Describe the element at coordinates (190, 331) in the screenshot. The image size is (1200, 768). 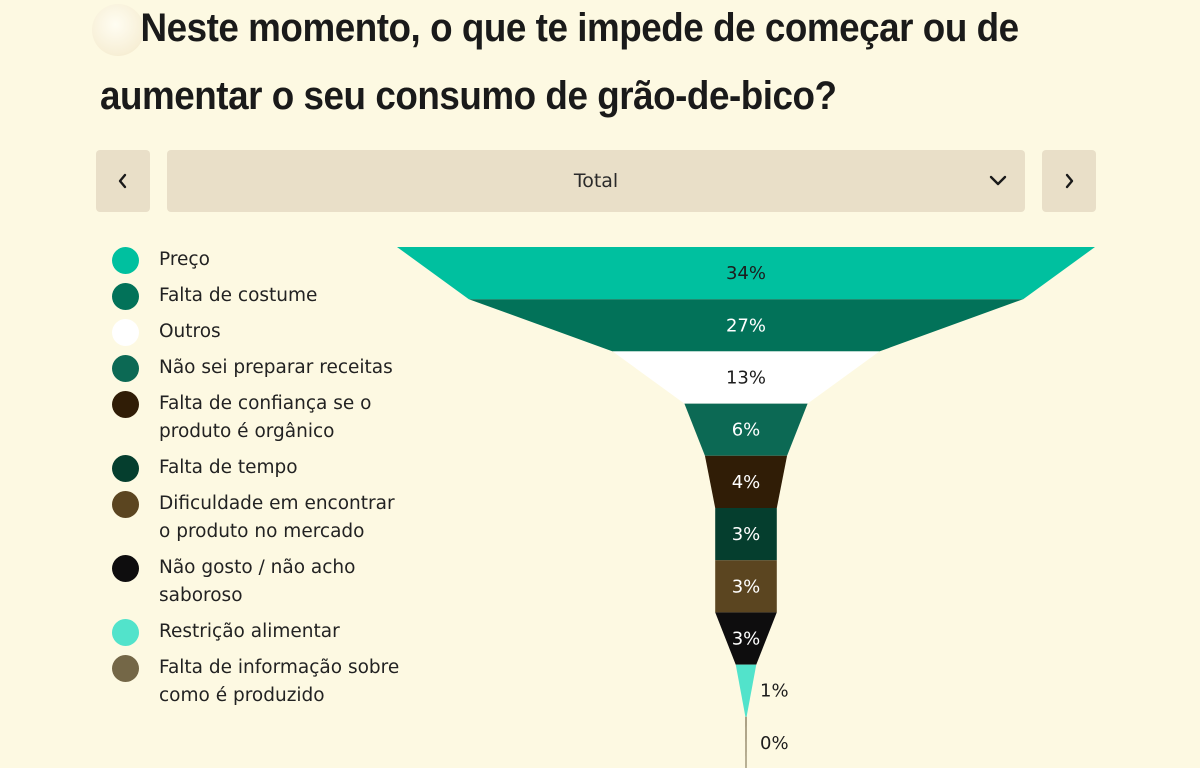
I see `legend-label: Outros` at that location.